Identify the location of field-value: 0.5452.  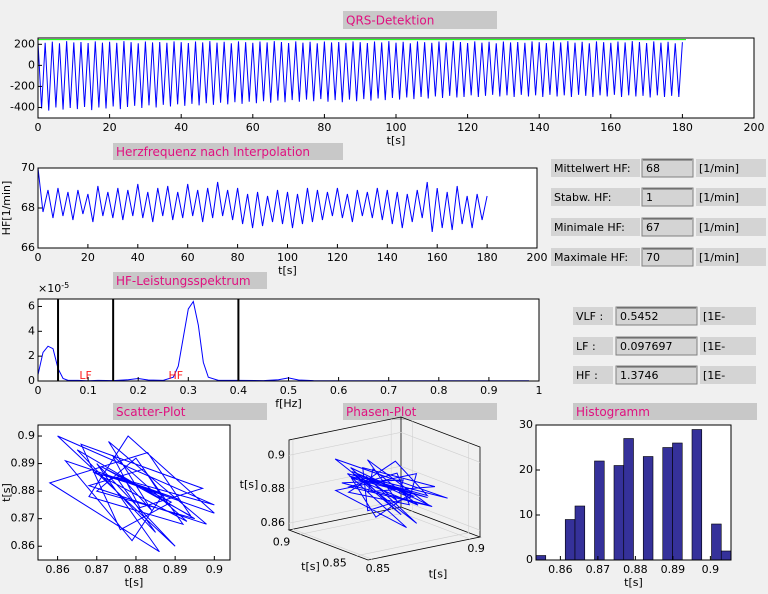
(639, 316).